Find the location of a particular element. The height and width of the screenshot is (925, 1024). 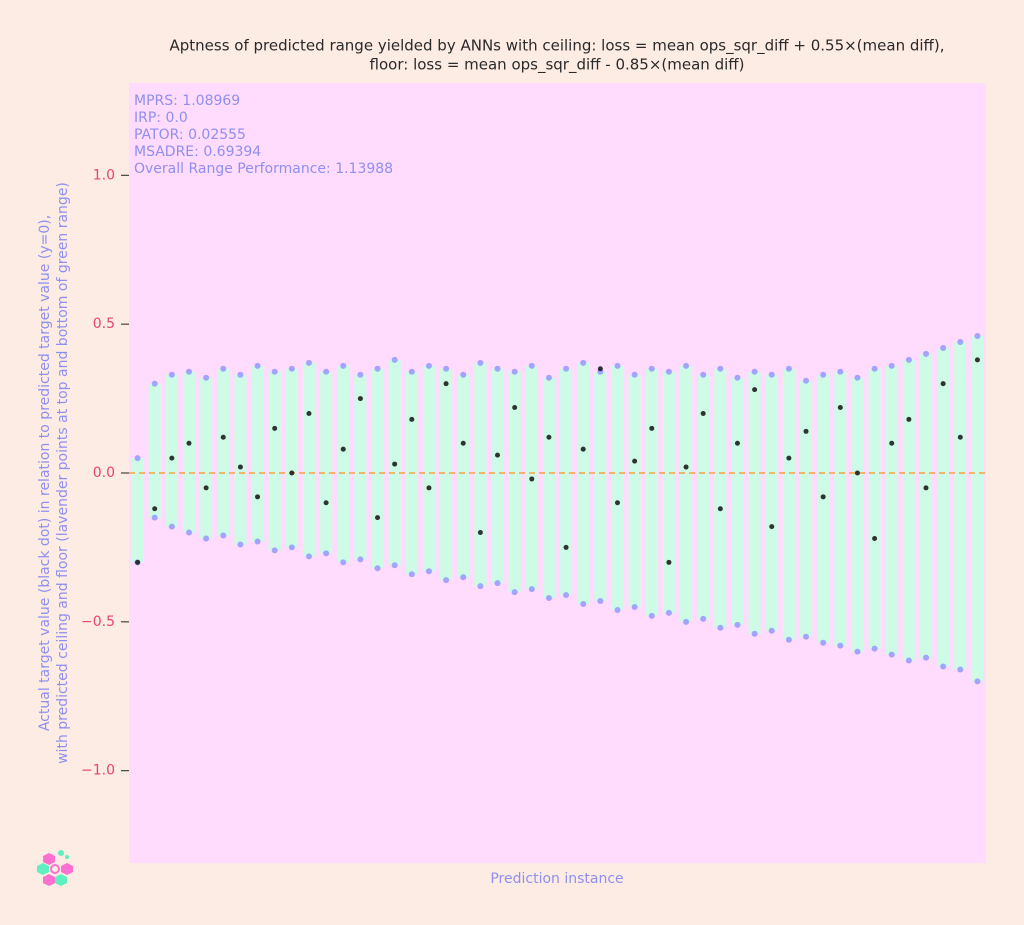

y-tick-label: −0.5 is located at coordinates (98, 622).